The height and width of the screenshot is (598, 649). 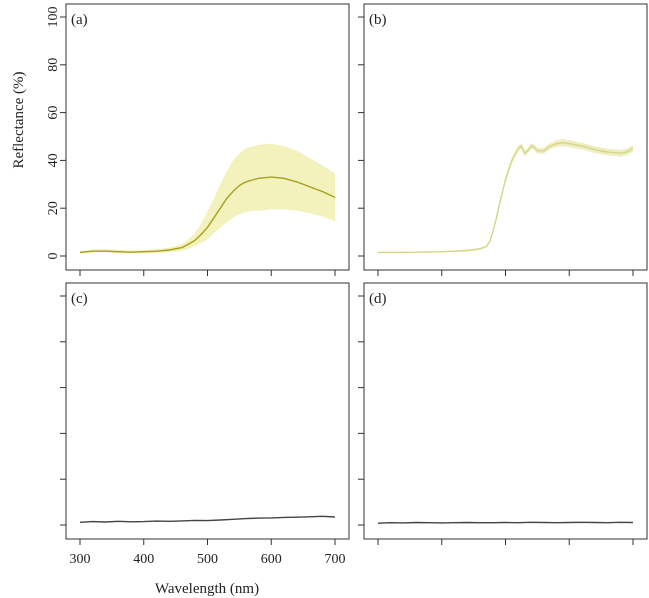 What do you see at coordinates (335, 559) in the screenshot?
I see `x-tick-label: 700` at bounding box center [335, 559].